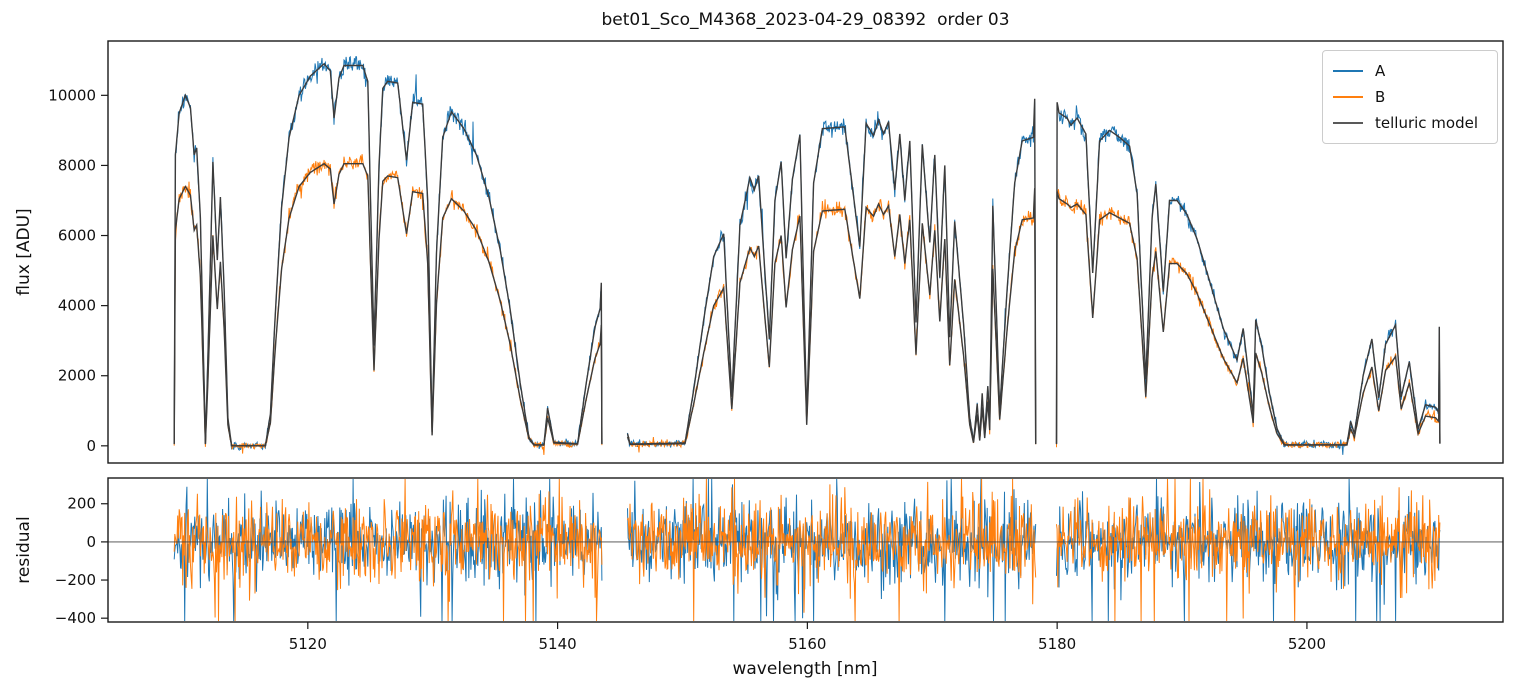 This screenshot has height=696, width=1520. I want to click on series-b-line-swatch, so click(1348, 97).